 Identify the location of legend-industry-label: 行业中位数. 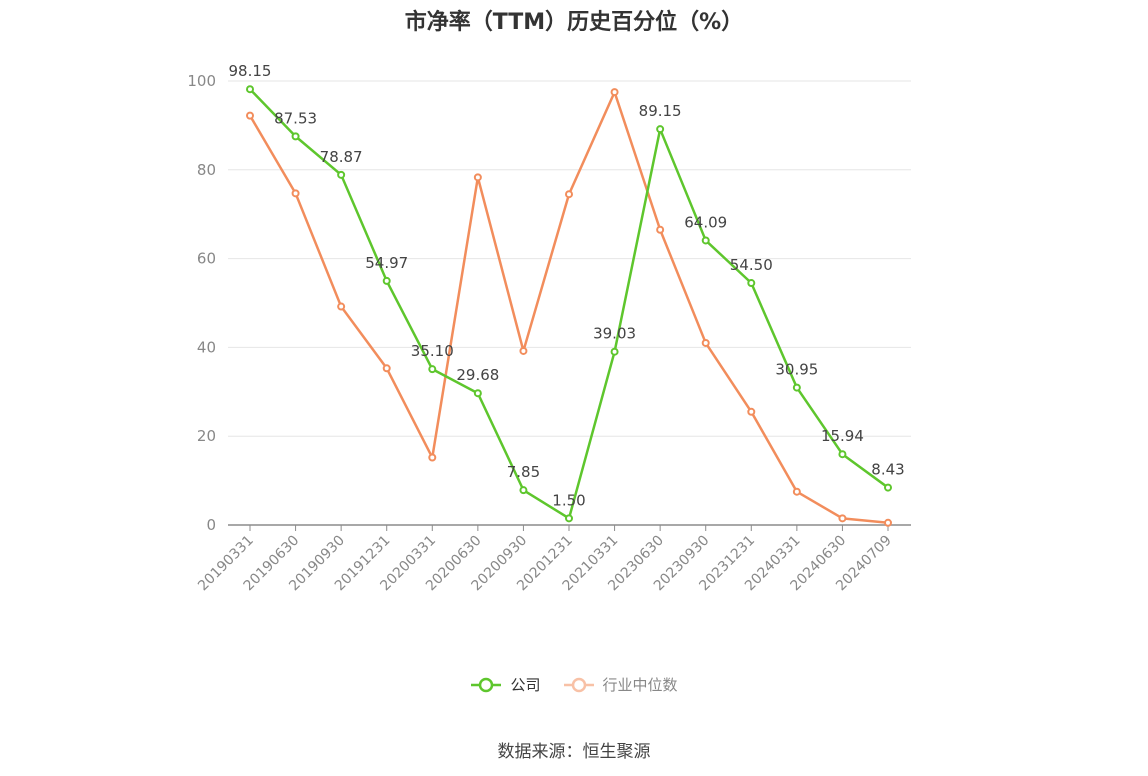
(640, 685).